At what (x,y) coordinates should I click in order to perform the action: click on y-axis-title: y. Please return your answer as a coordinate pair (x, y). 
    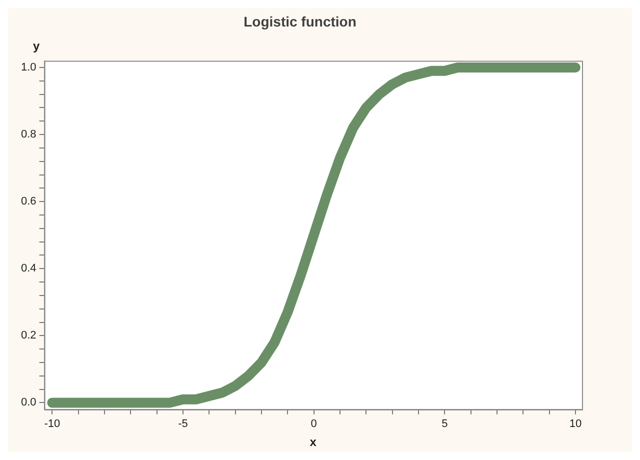
    Looking at the image, I should click on (36, 46).